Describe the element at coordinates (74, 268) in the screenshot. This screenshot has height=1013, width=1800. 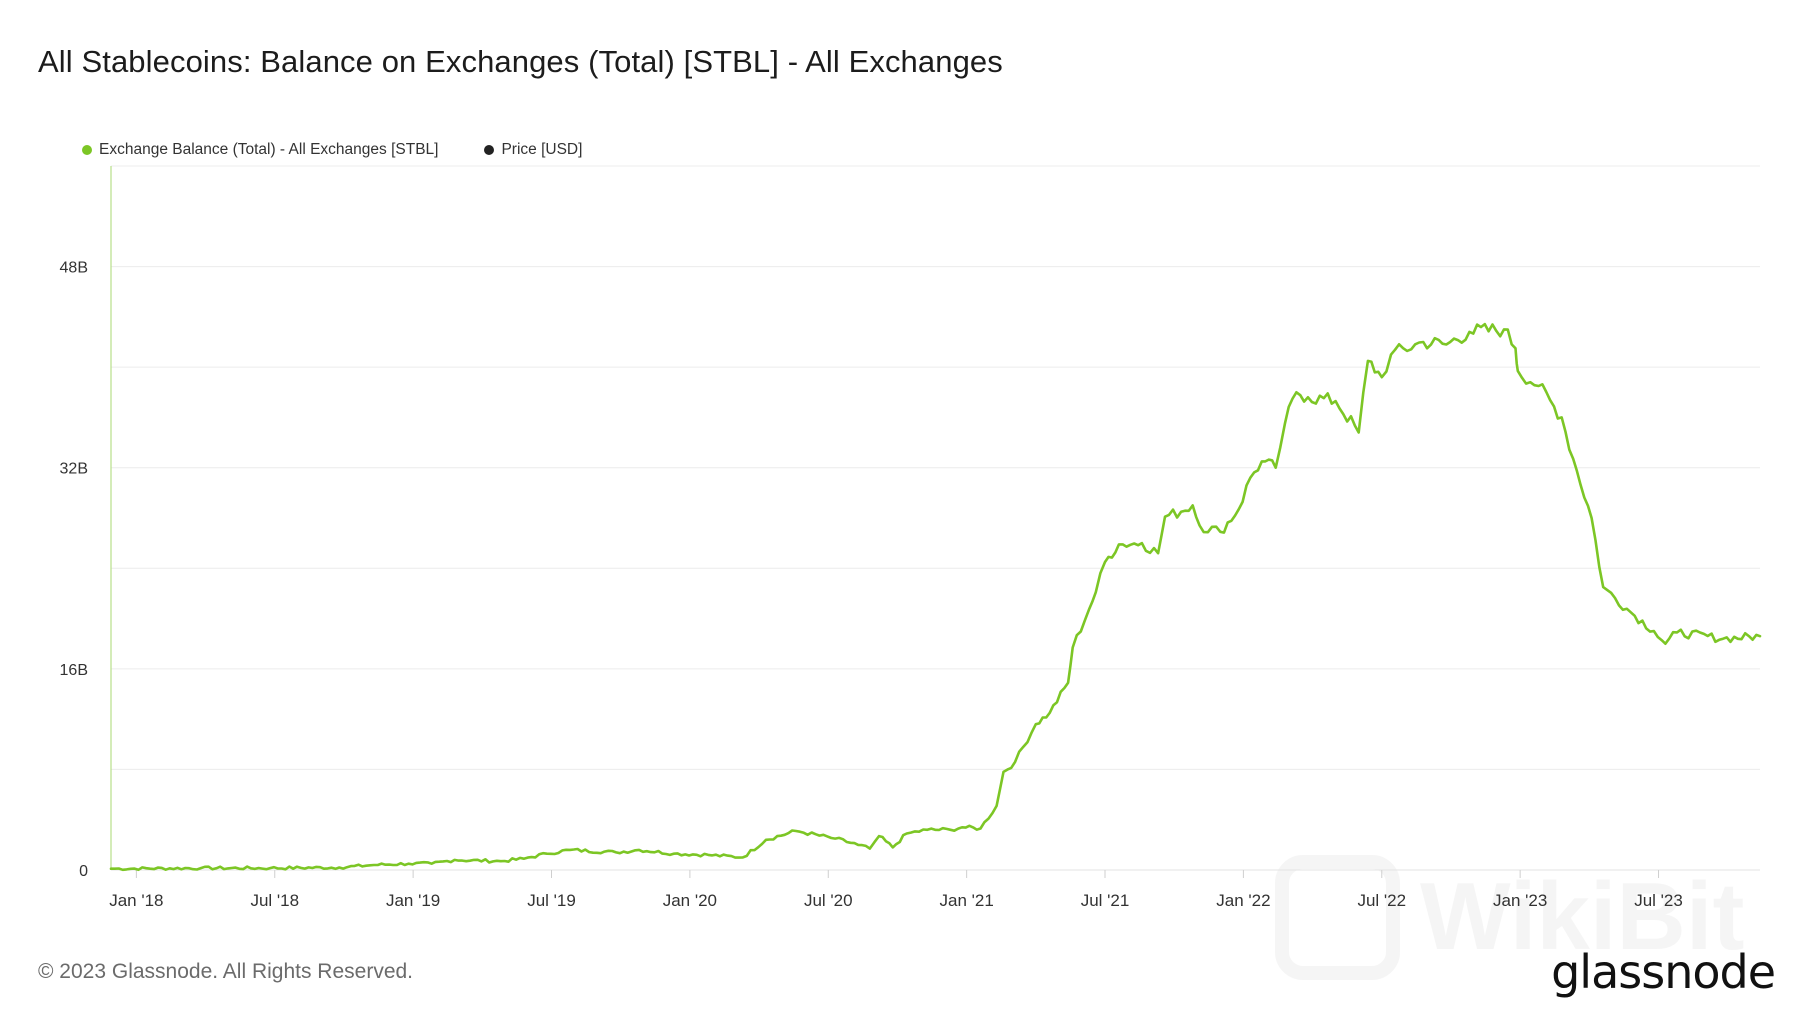
I see `y-tick-label: 48B` at that location.